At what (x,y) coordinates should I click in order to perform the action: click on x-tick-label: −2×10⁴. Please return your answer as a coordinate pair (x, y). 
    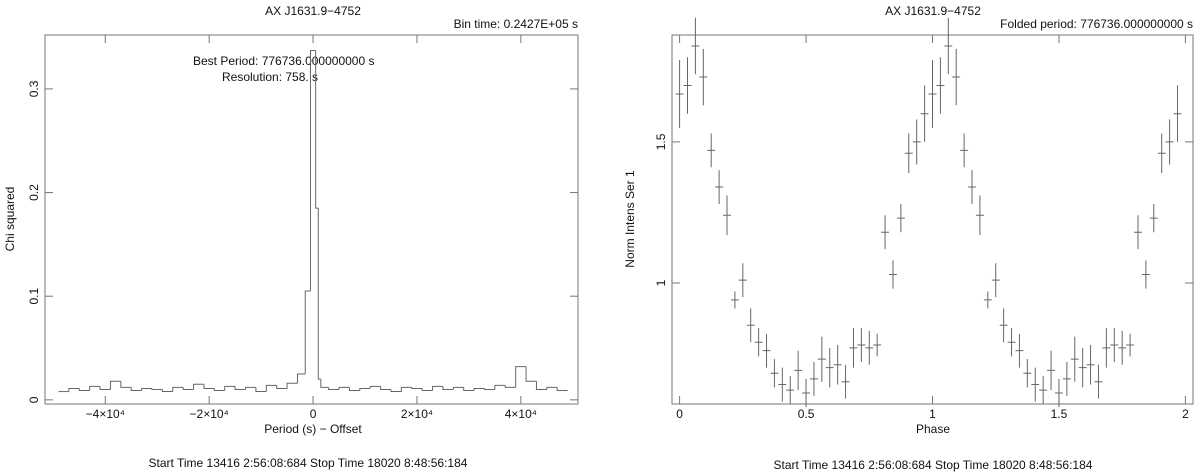
    Looking at the image, I should click on (209, 414).